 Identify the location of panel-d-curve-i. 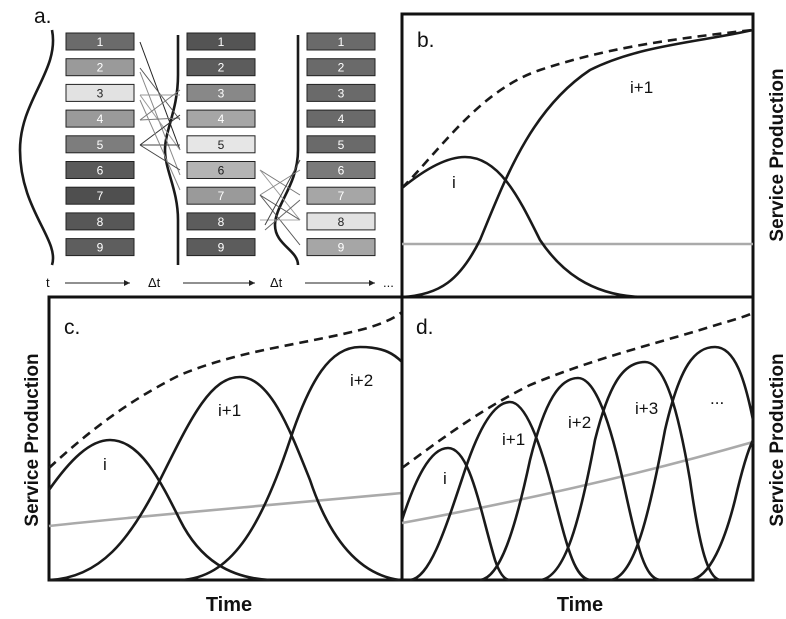
(455, 514).